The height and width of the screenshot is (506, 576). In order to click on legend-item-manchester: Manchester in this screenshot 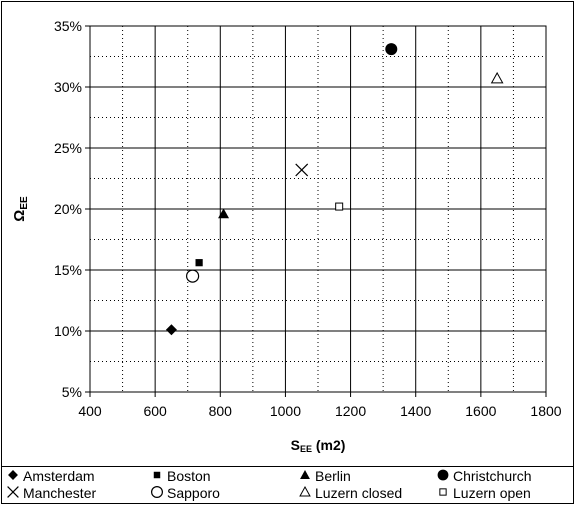, I will do `click(51, 493)`.